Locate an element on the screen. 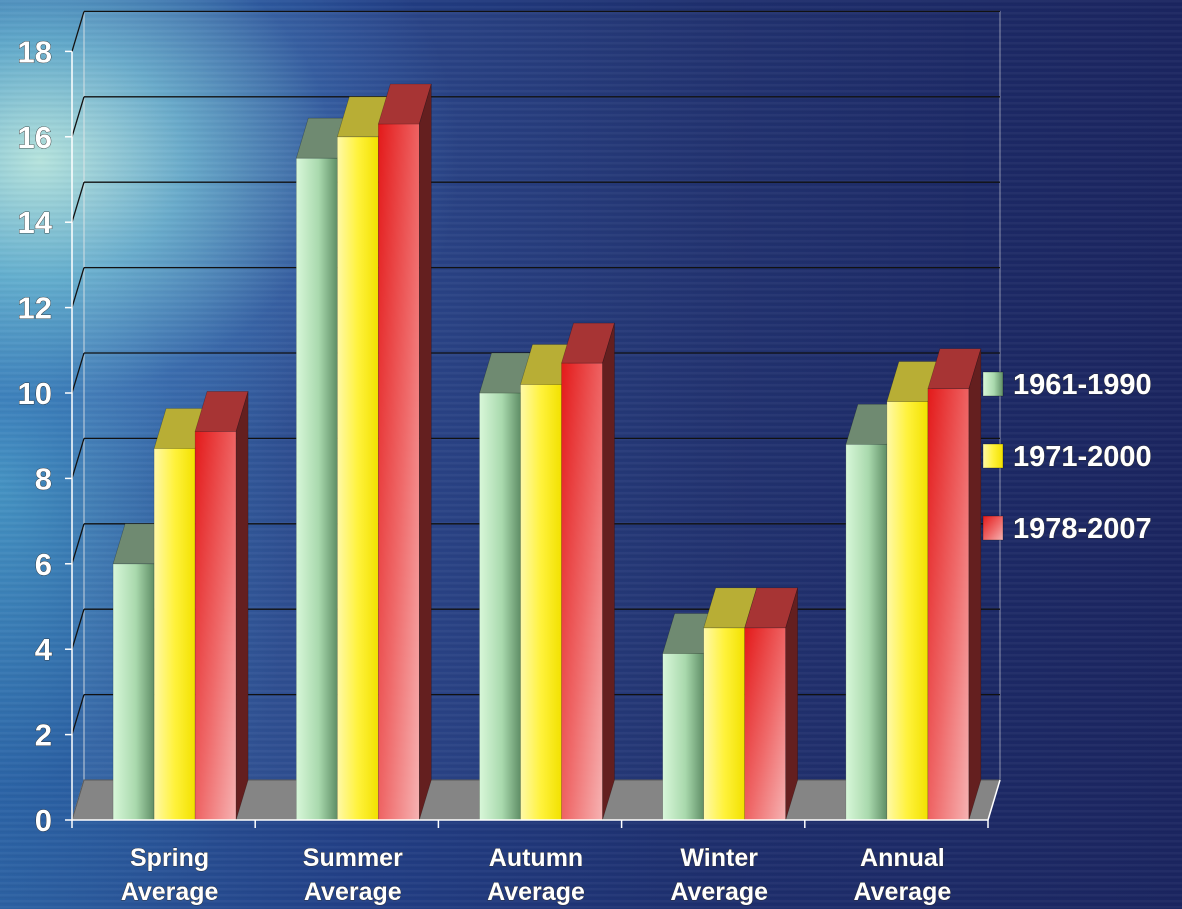  legend-item-1971-2000: 1971-2000 is located at coordinates (1067, 457).